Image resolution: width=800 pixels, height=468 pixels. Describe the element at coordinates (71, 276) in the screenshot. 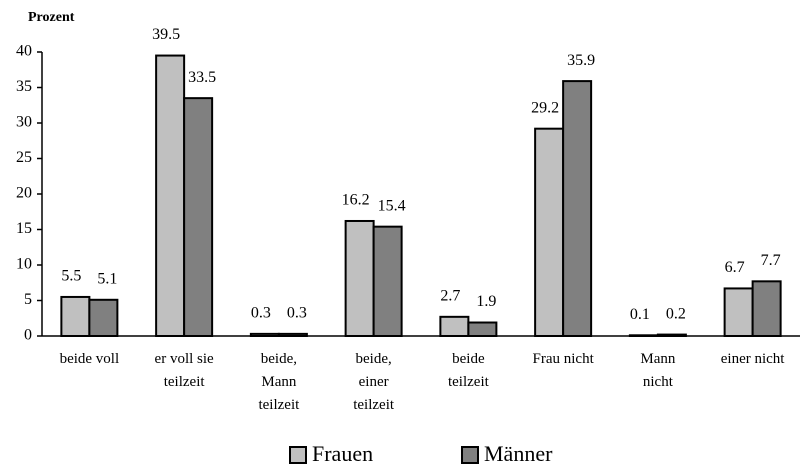

I see `data-label: 5.5` at that location.